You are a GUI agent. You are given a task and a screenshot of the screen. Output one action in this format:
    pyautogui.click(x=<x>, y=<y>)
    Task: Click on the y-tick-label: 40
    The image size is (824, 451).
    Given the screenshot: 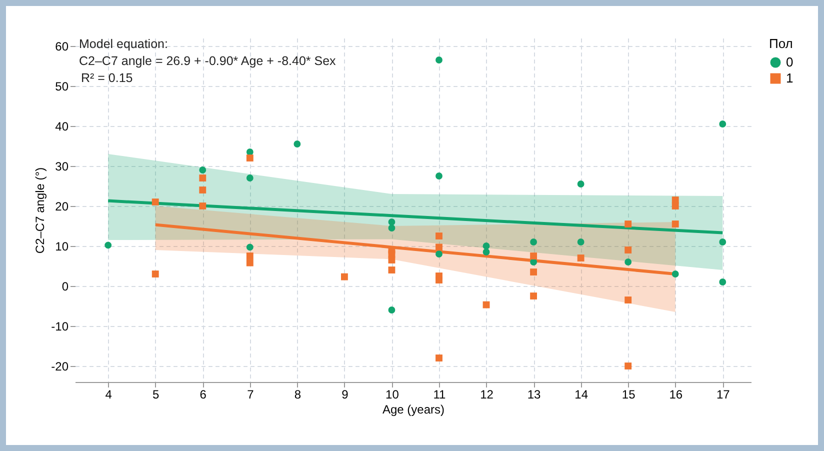 What is the action you would take?
    pyautogui.click(x=62, y=127)
    